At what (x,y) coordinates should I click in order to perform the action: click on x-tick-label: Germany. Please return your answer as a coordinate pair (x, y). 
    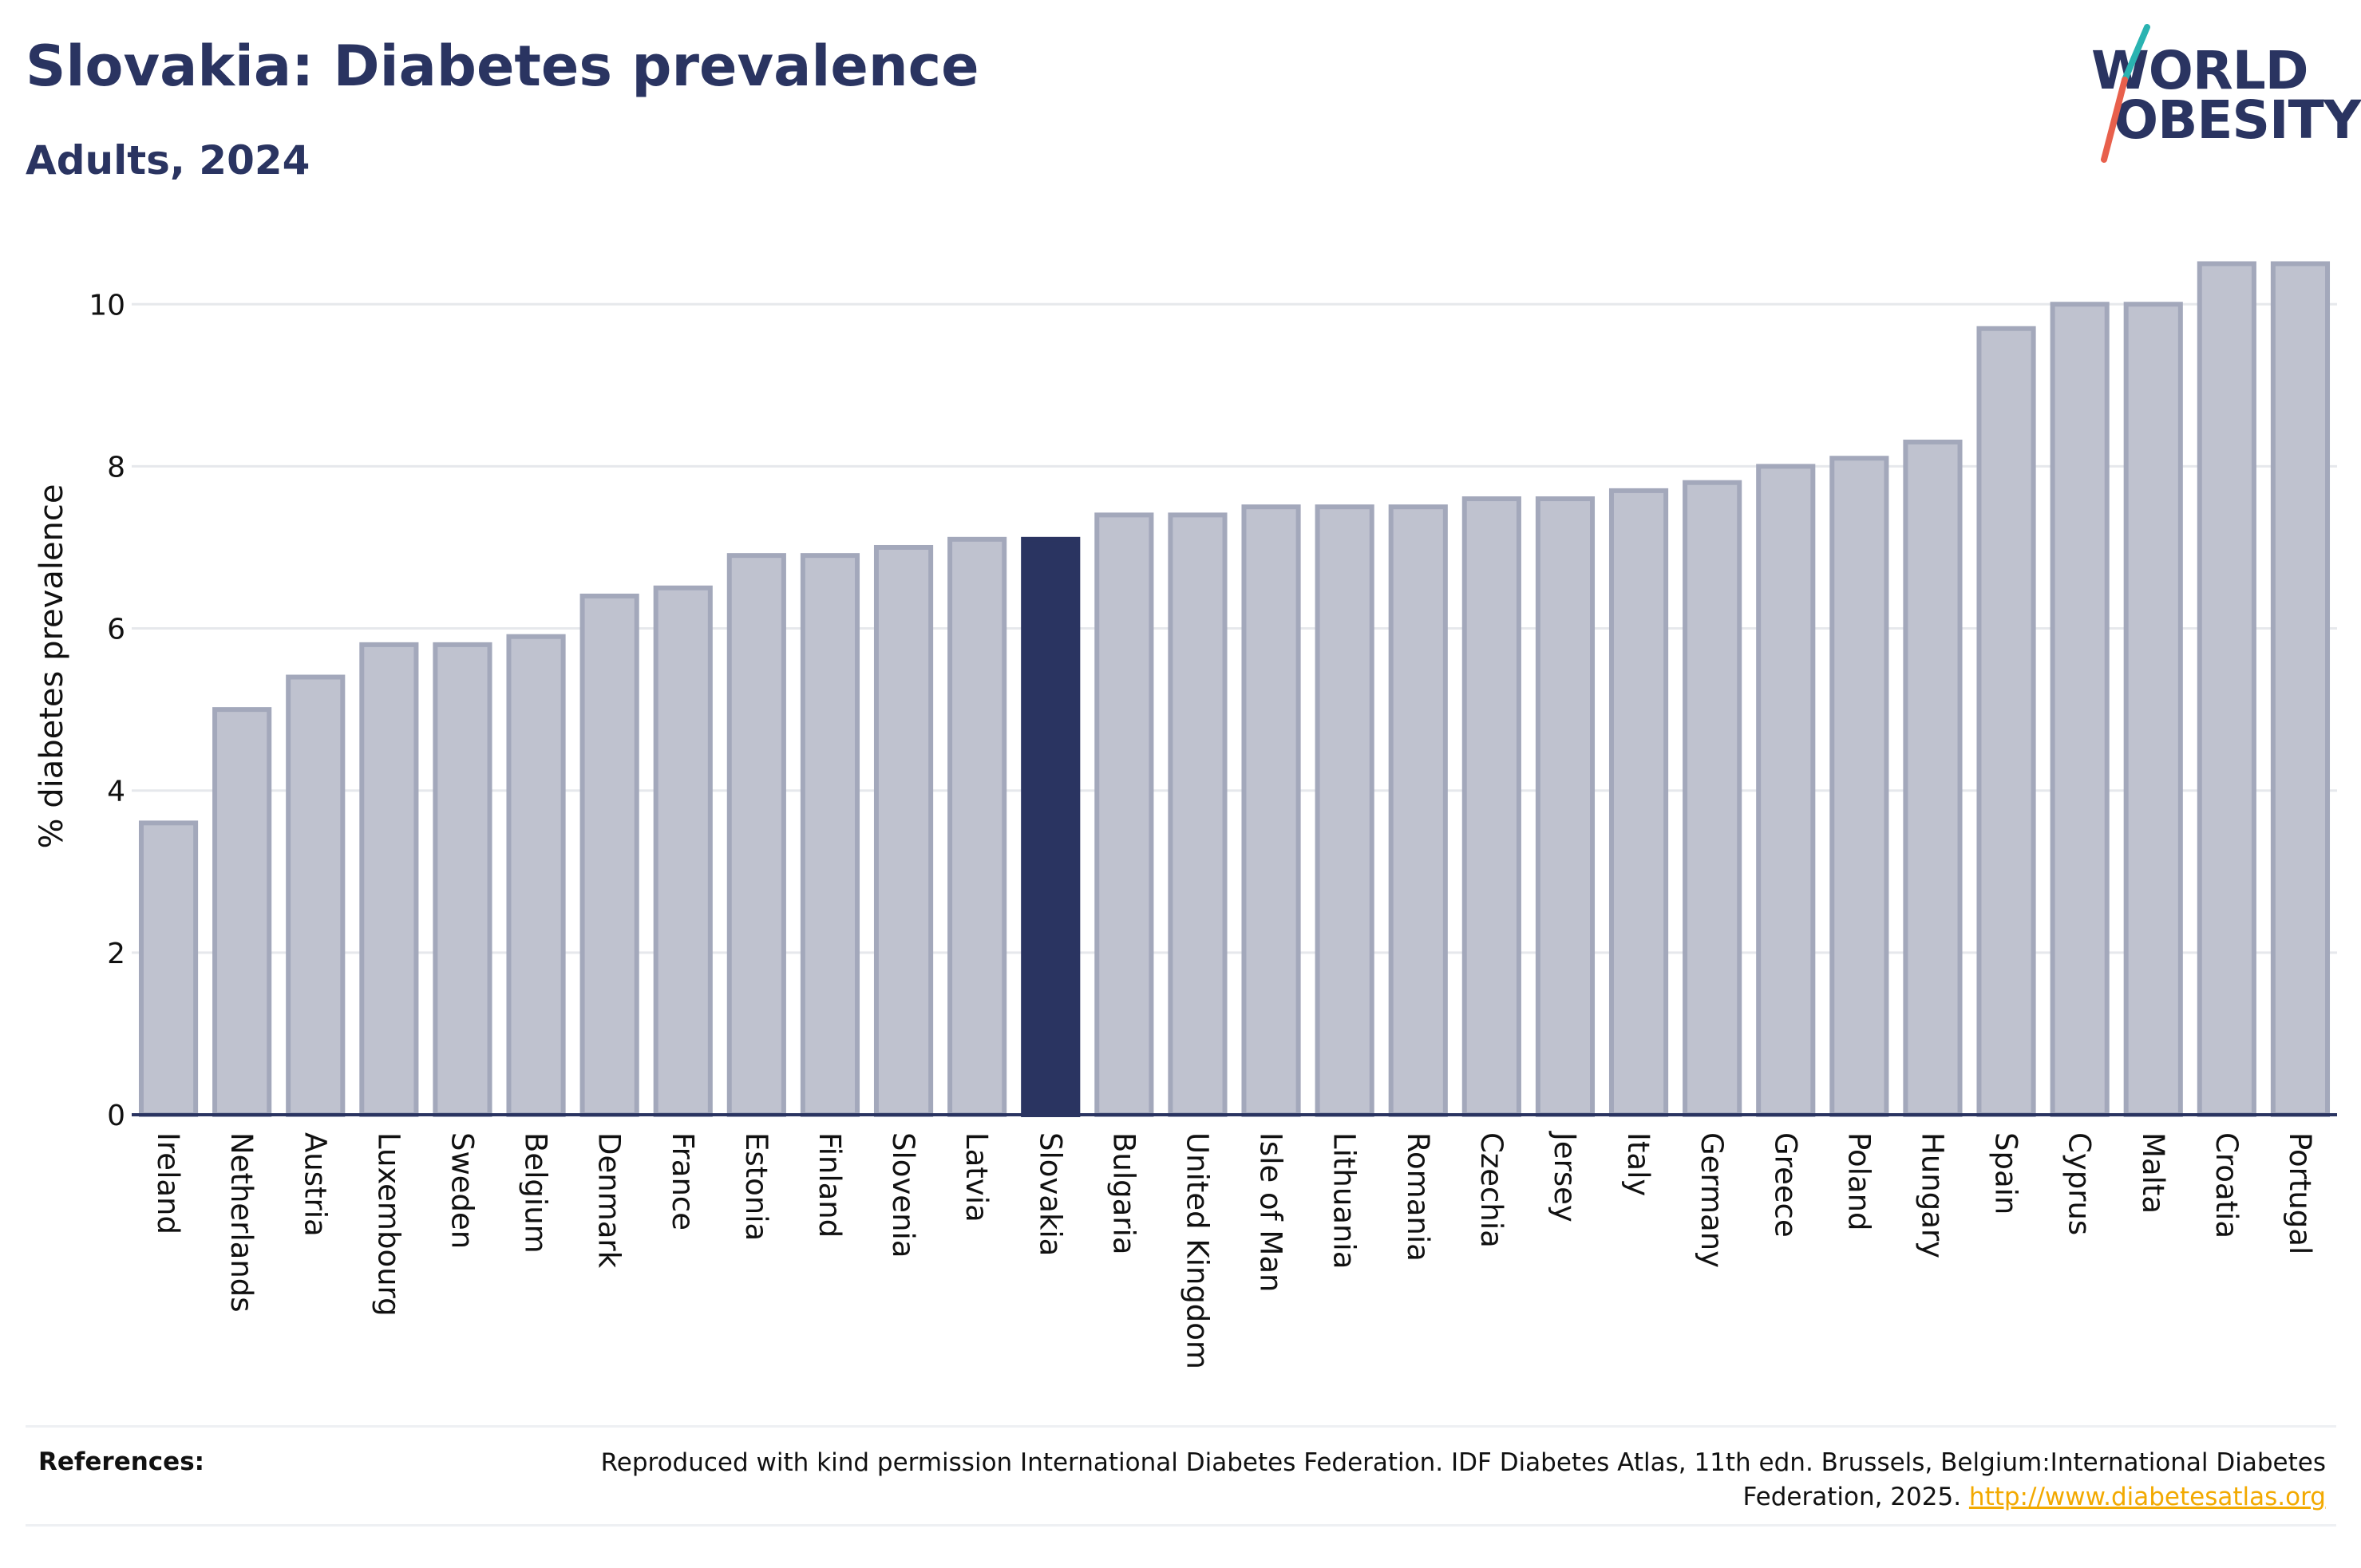
    Looking at the image, I should click on (1712, 1200).